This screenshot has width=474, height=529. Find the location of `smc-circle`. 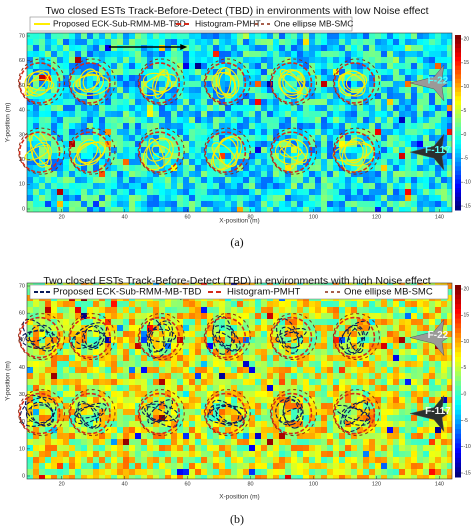

smc-circle is located at coordinates (293, 151).